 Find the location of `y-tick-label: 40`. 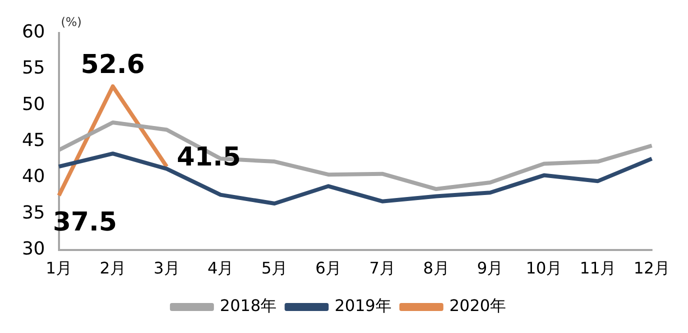

y-tick-label: 40 is located at coordinates (33, 177).